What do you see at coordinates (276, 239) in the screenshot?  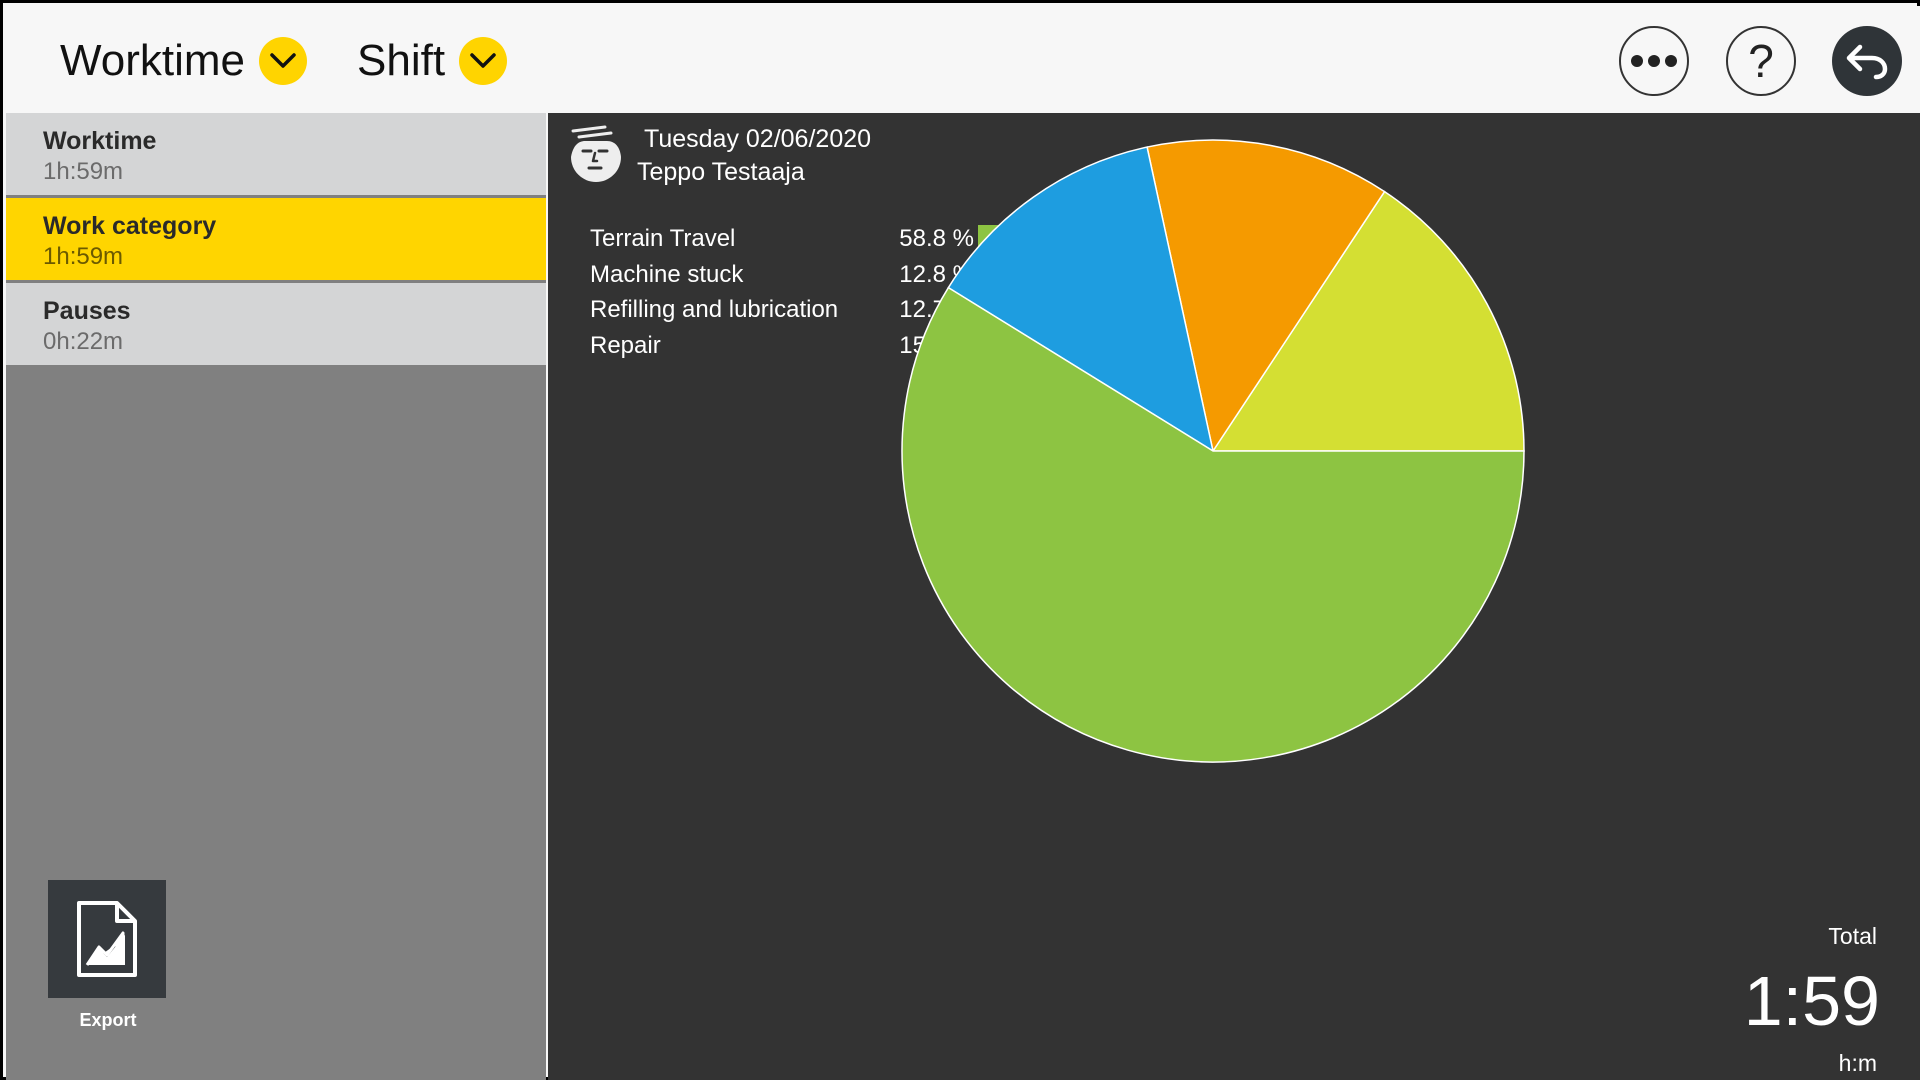 I see `sidebar-item-work-category: Work category 1h:59m` at bounding box center [276, 239].